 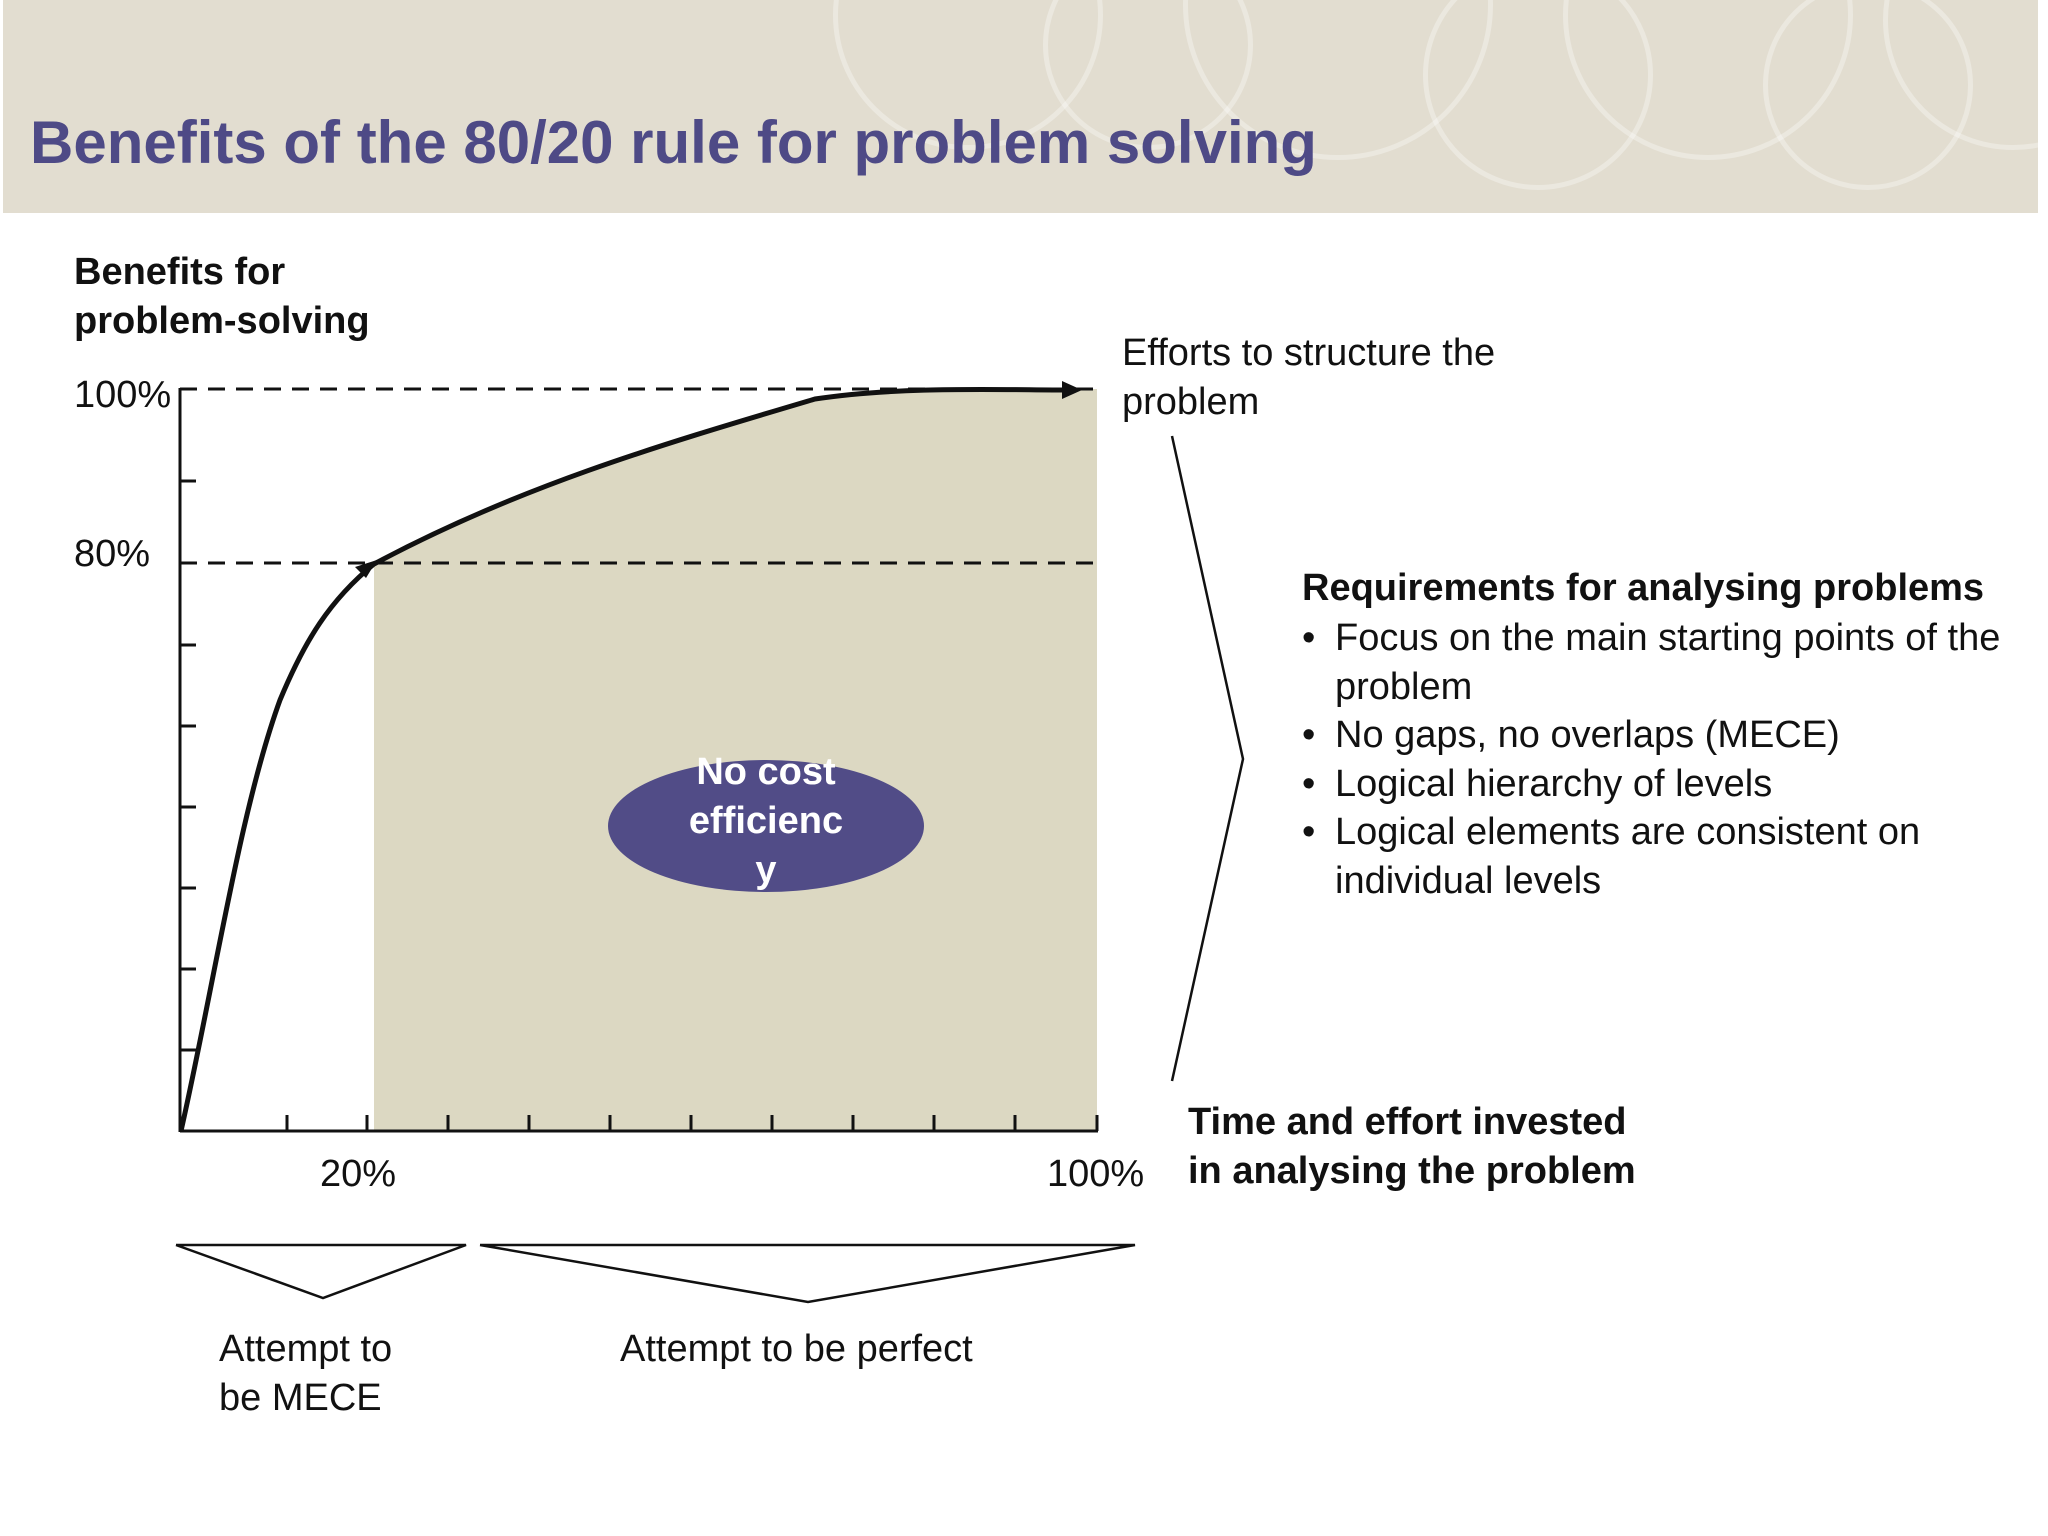 What do you see at coordinates (123, 395) in the screenshot?
I see `y-tick-100: 100%` at bounding box center [123, 395].